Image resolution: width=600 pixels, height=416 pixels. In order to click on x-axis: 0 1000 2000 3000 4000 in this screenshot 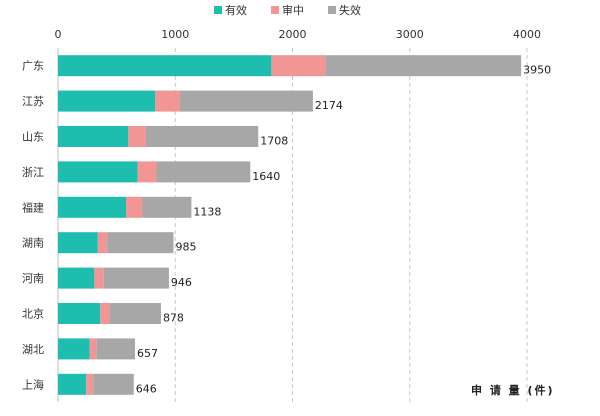, I will do `click(298, 34)`.